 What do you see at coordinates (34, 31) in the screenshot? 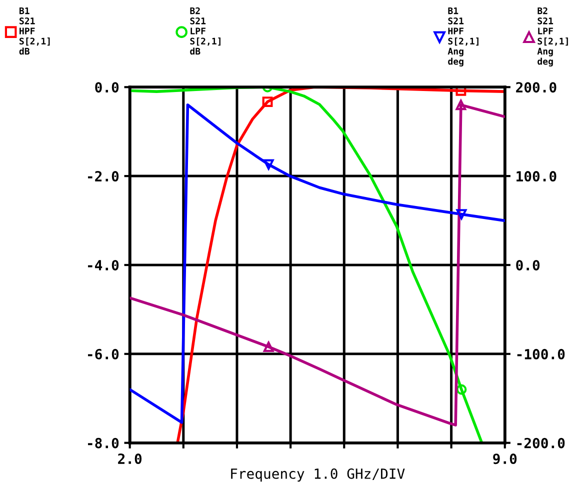
I see `legend-label: B1 S21 HPF S[2,1] dB` at bounding box center [34, 31].